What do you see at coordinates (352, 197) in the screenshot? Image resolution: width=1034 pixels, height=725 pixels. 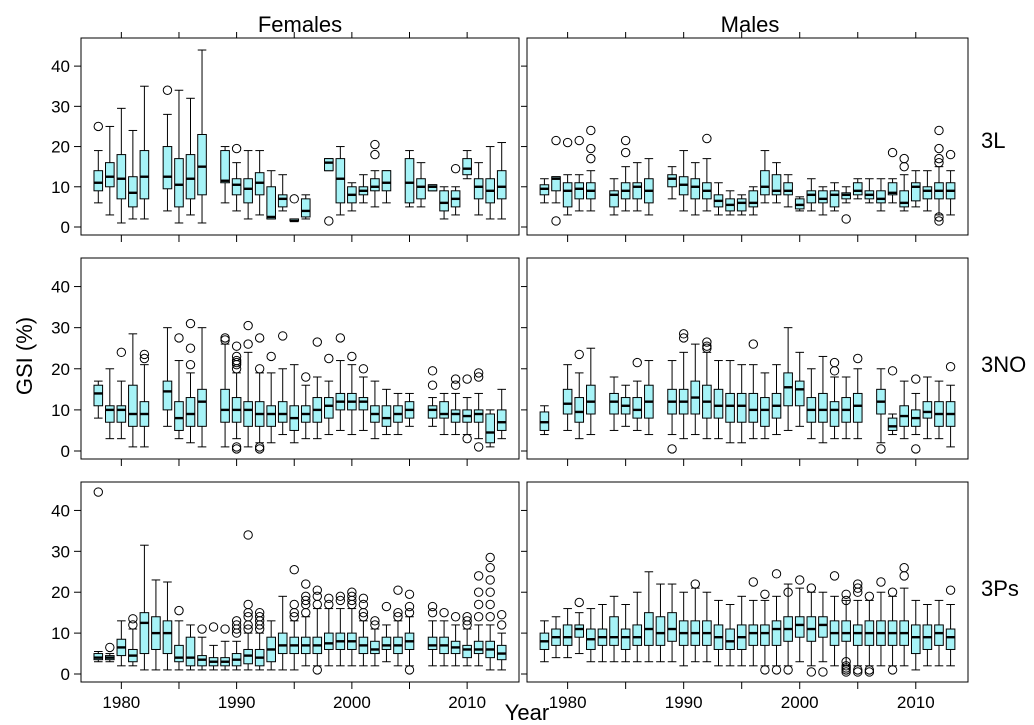 I see `box-females-3l-2000` at bounding box center [352, 197].